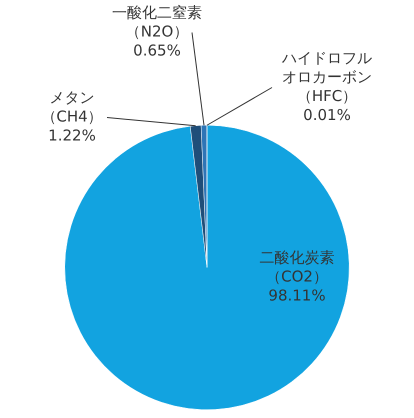 The image size is (414, 418). I want to click on slice-label: 一酸化二窒素（N2O）, so click(157, 21).